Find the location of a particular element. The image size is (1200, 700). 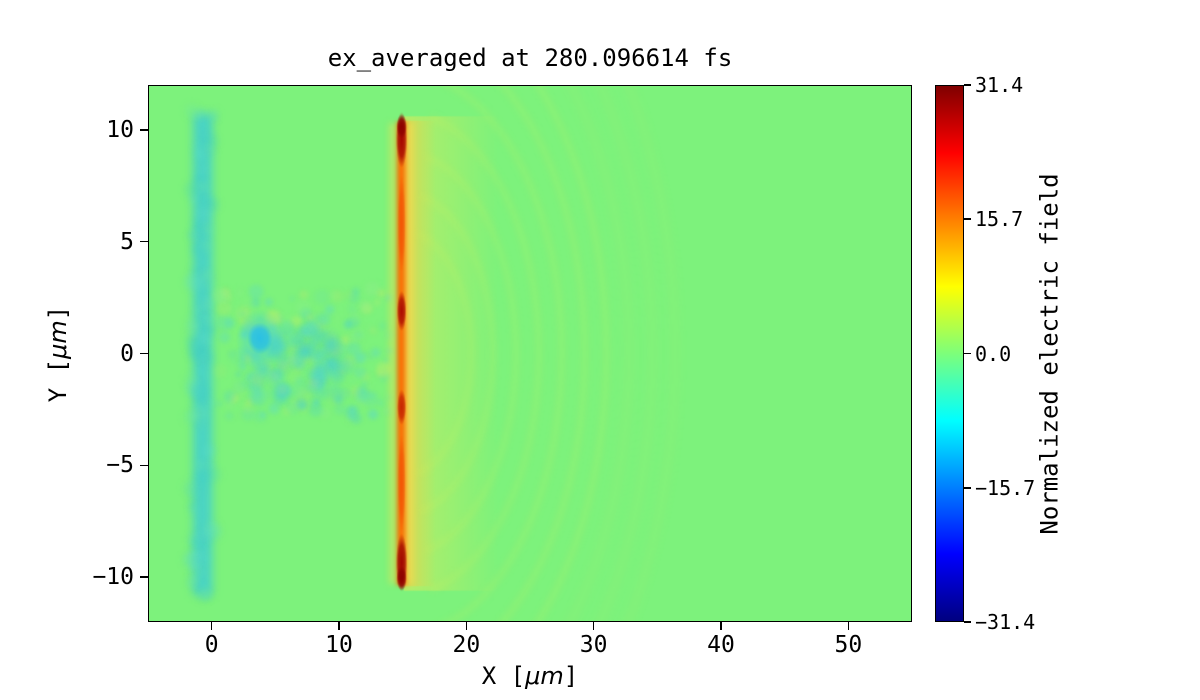

y-tick-label: 0 is located at coordinates (127, 353).